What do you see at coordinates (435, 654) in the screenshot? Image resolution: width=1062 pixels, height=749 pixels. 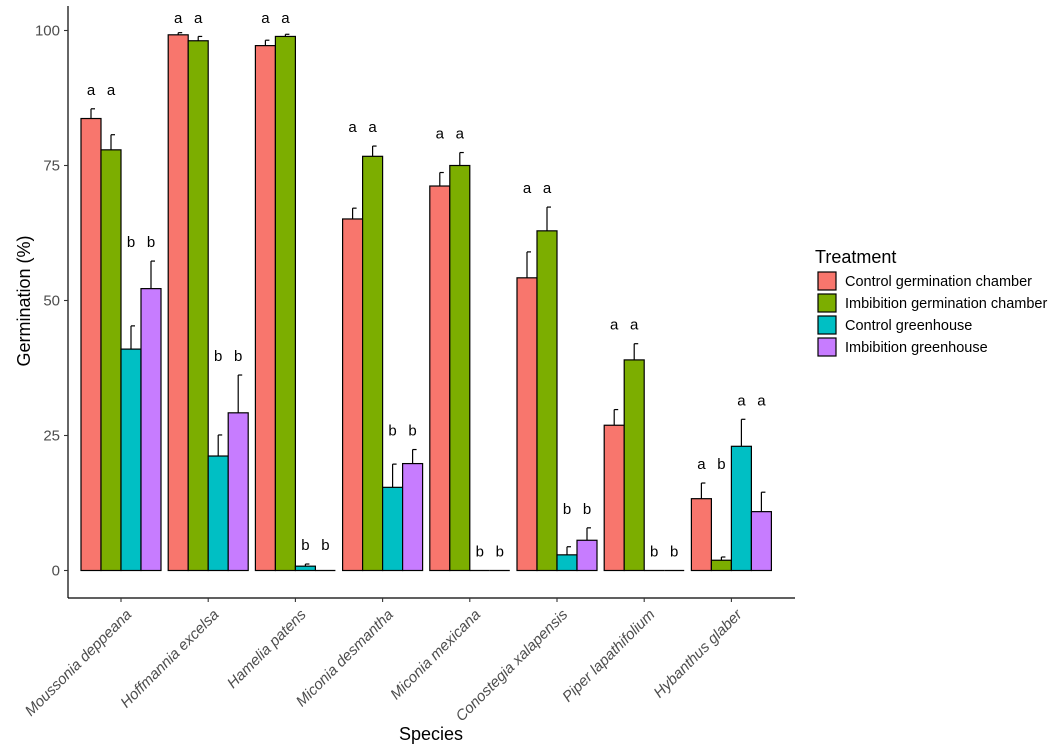 I see `x-category-label: Miconia mexicana` at bounding box center [435, 654].